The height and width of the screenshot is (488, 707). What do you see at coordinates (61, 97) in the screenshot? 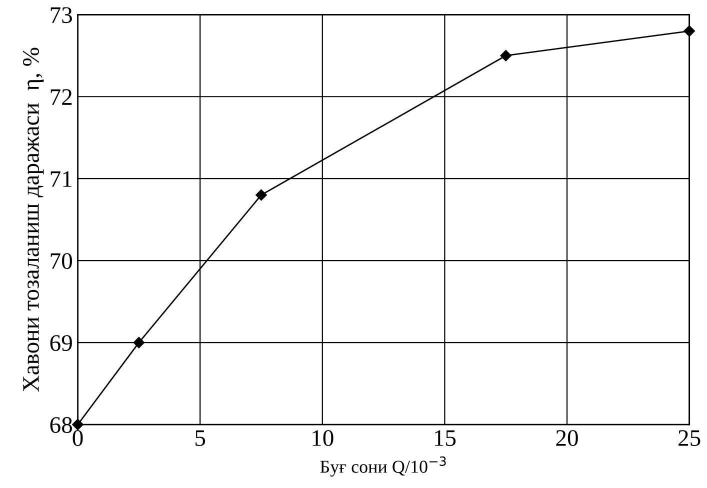
I see `y-tick-label: 72` at bounding box center [61, 97].